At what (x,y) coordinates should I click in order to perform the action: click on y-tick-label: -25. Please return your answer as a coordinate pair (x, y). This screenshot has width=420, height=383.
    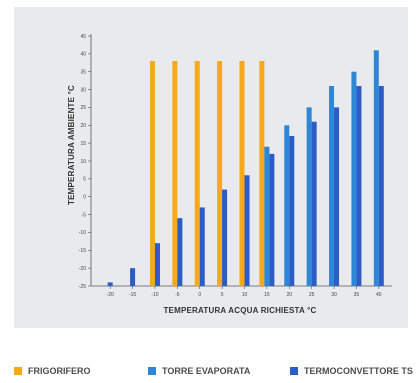
    Looking at the image, I should click on (82, 287).